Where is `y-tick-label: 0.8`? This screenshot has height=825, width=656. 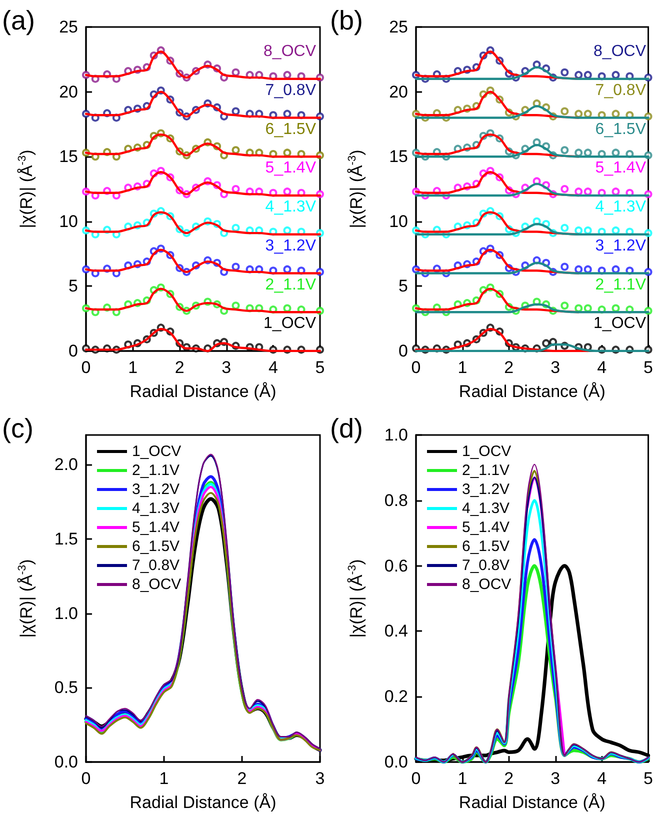 y-tick-label: 0.8 is located at coordinates (396, 500).